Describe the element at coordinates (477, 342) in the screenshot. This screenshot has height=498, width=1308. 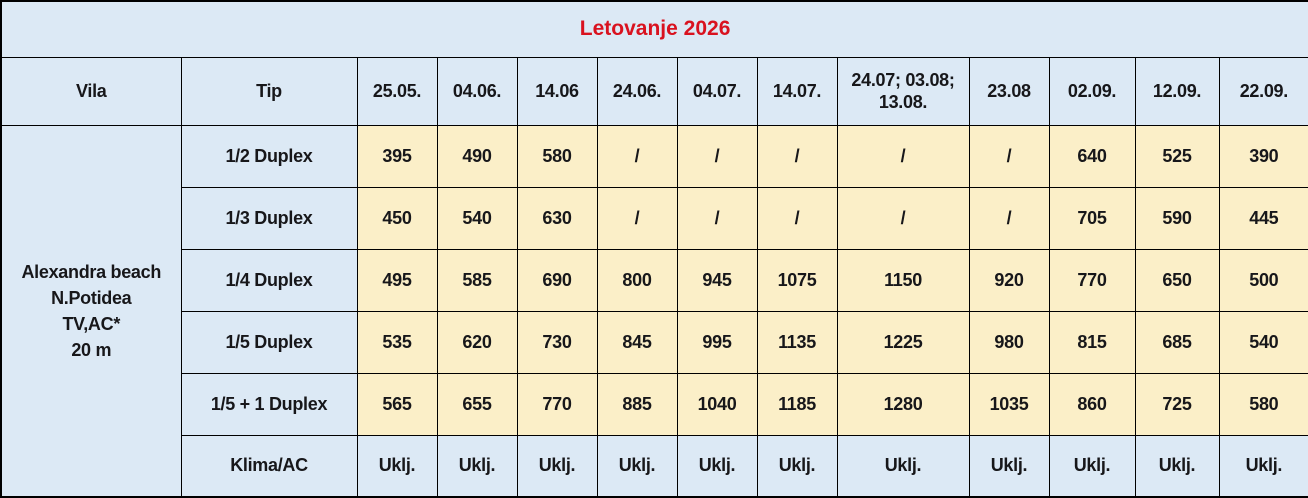
I see `price-cell: 620` at that location.